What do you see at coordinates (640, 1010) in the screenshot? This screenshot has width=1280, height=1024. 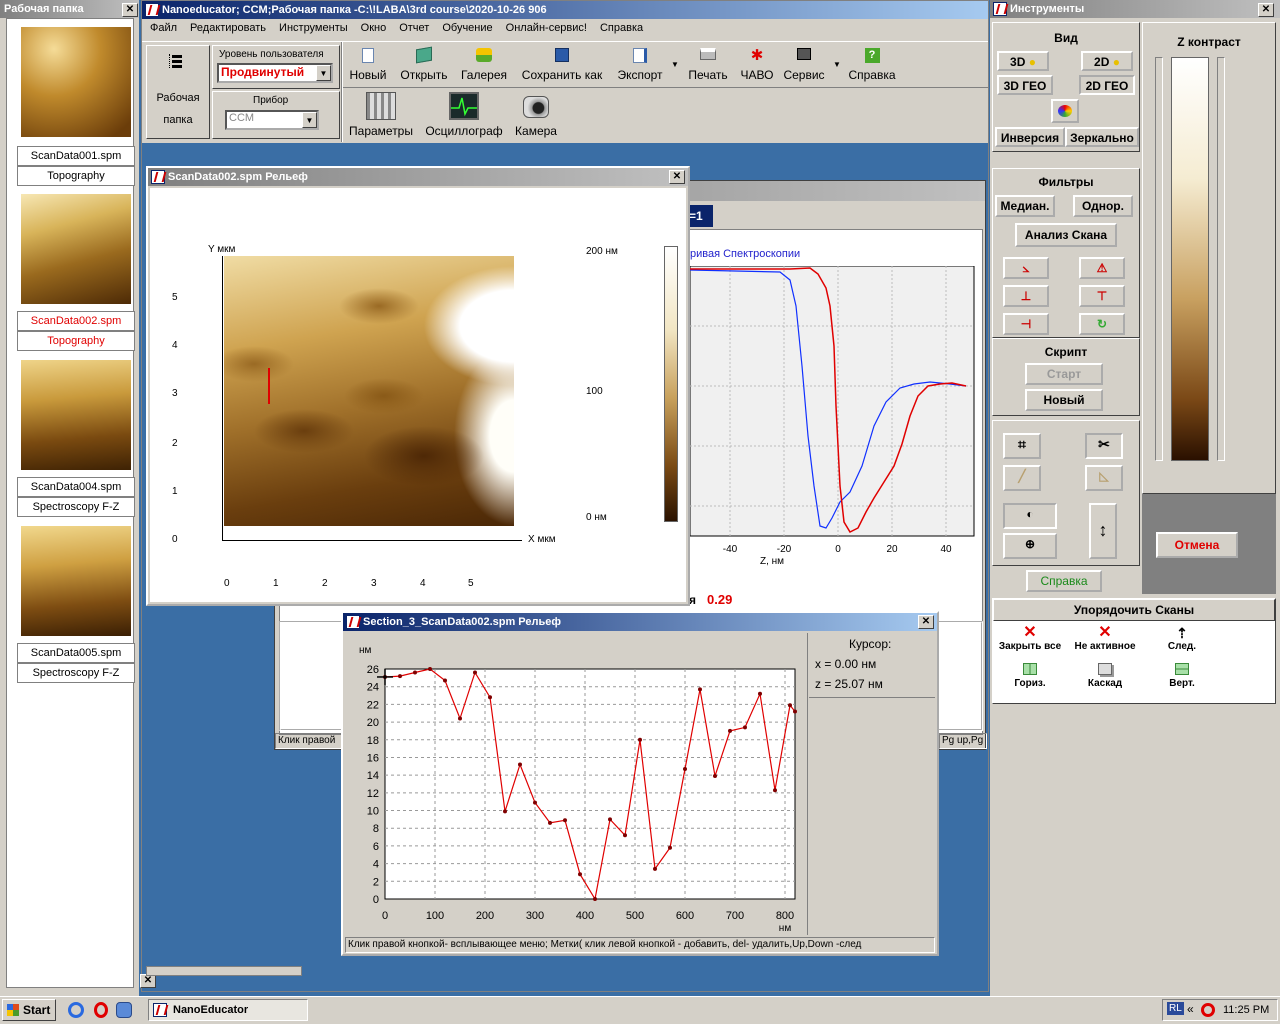 I see `taskbar: Start NanoEducator RL « 11:25 PM` at bounding box center [640, 1010].